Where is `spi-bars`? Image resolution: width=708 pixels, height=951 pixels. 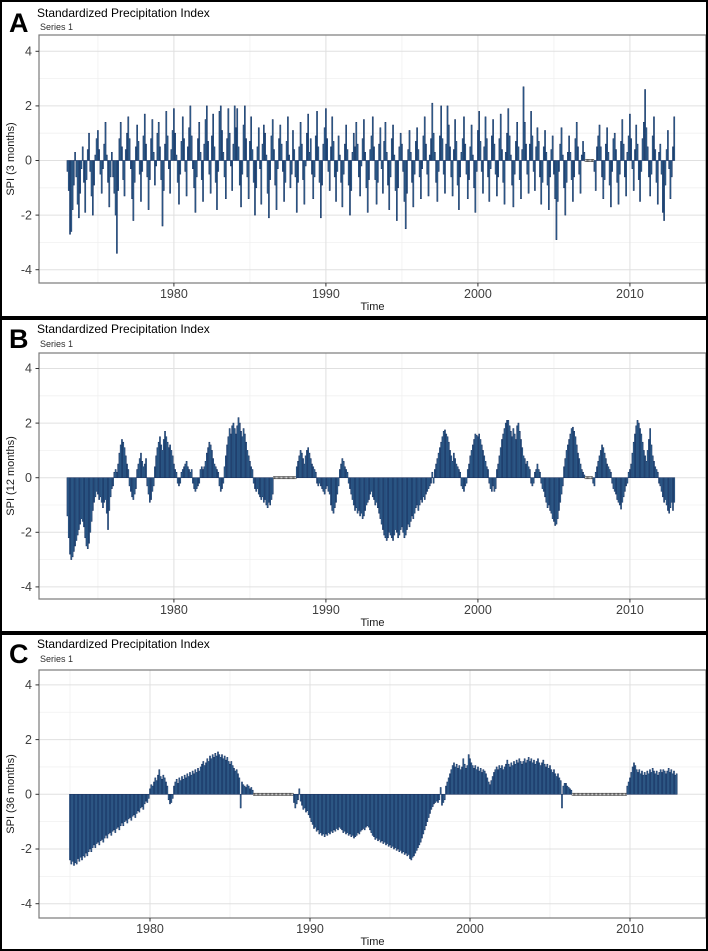
spi-bars is located at coordinates (371, 488).